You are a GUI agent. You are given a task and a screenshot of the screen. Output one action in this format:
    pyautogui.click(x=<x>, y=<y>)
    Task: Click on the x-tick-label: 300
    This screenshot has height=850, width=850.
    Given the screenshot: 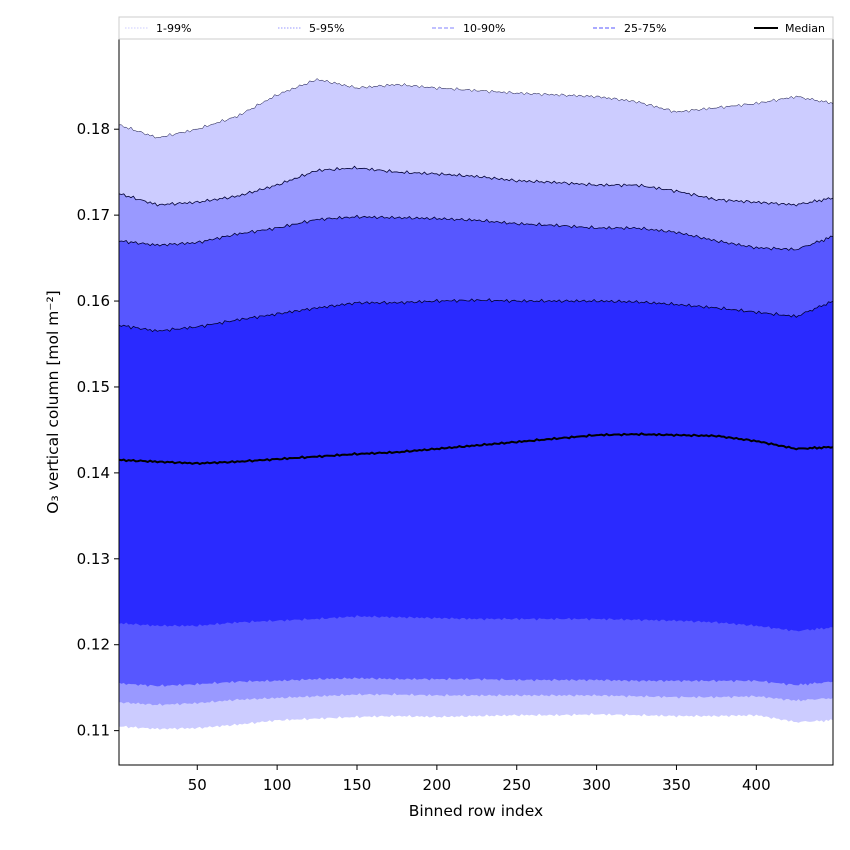 What is the action you would take?
    pyautogui.click(x=596, y=785)
    